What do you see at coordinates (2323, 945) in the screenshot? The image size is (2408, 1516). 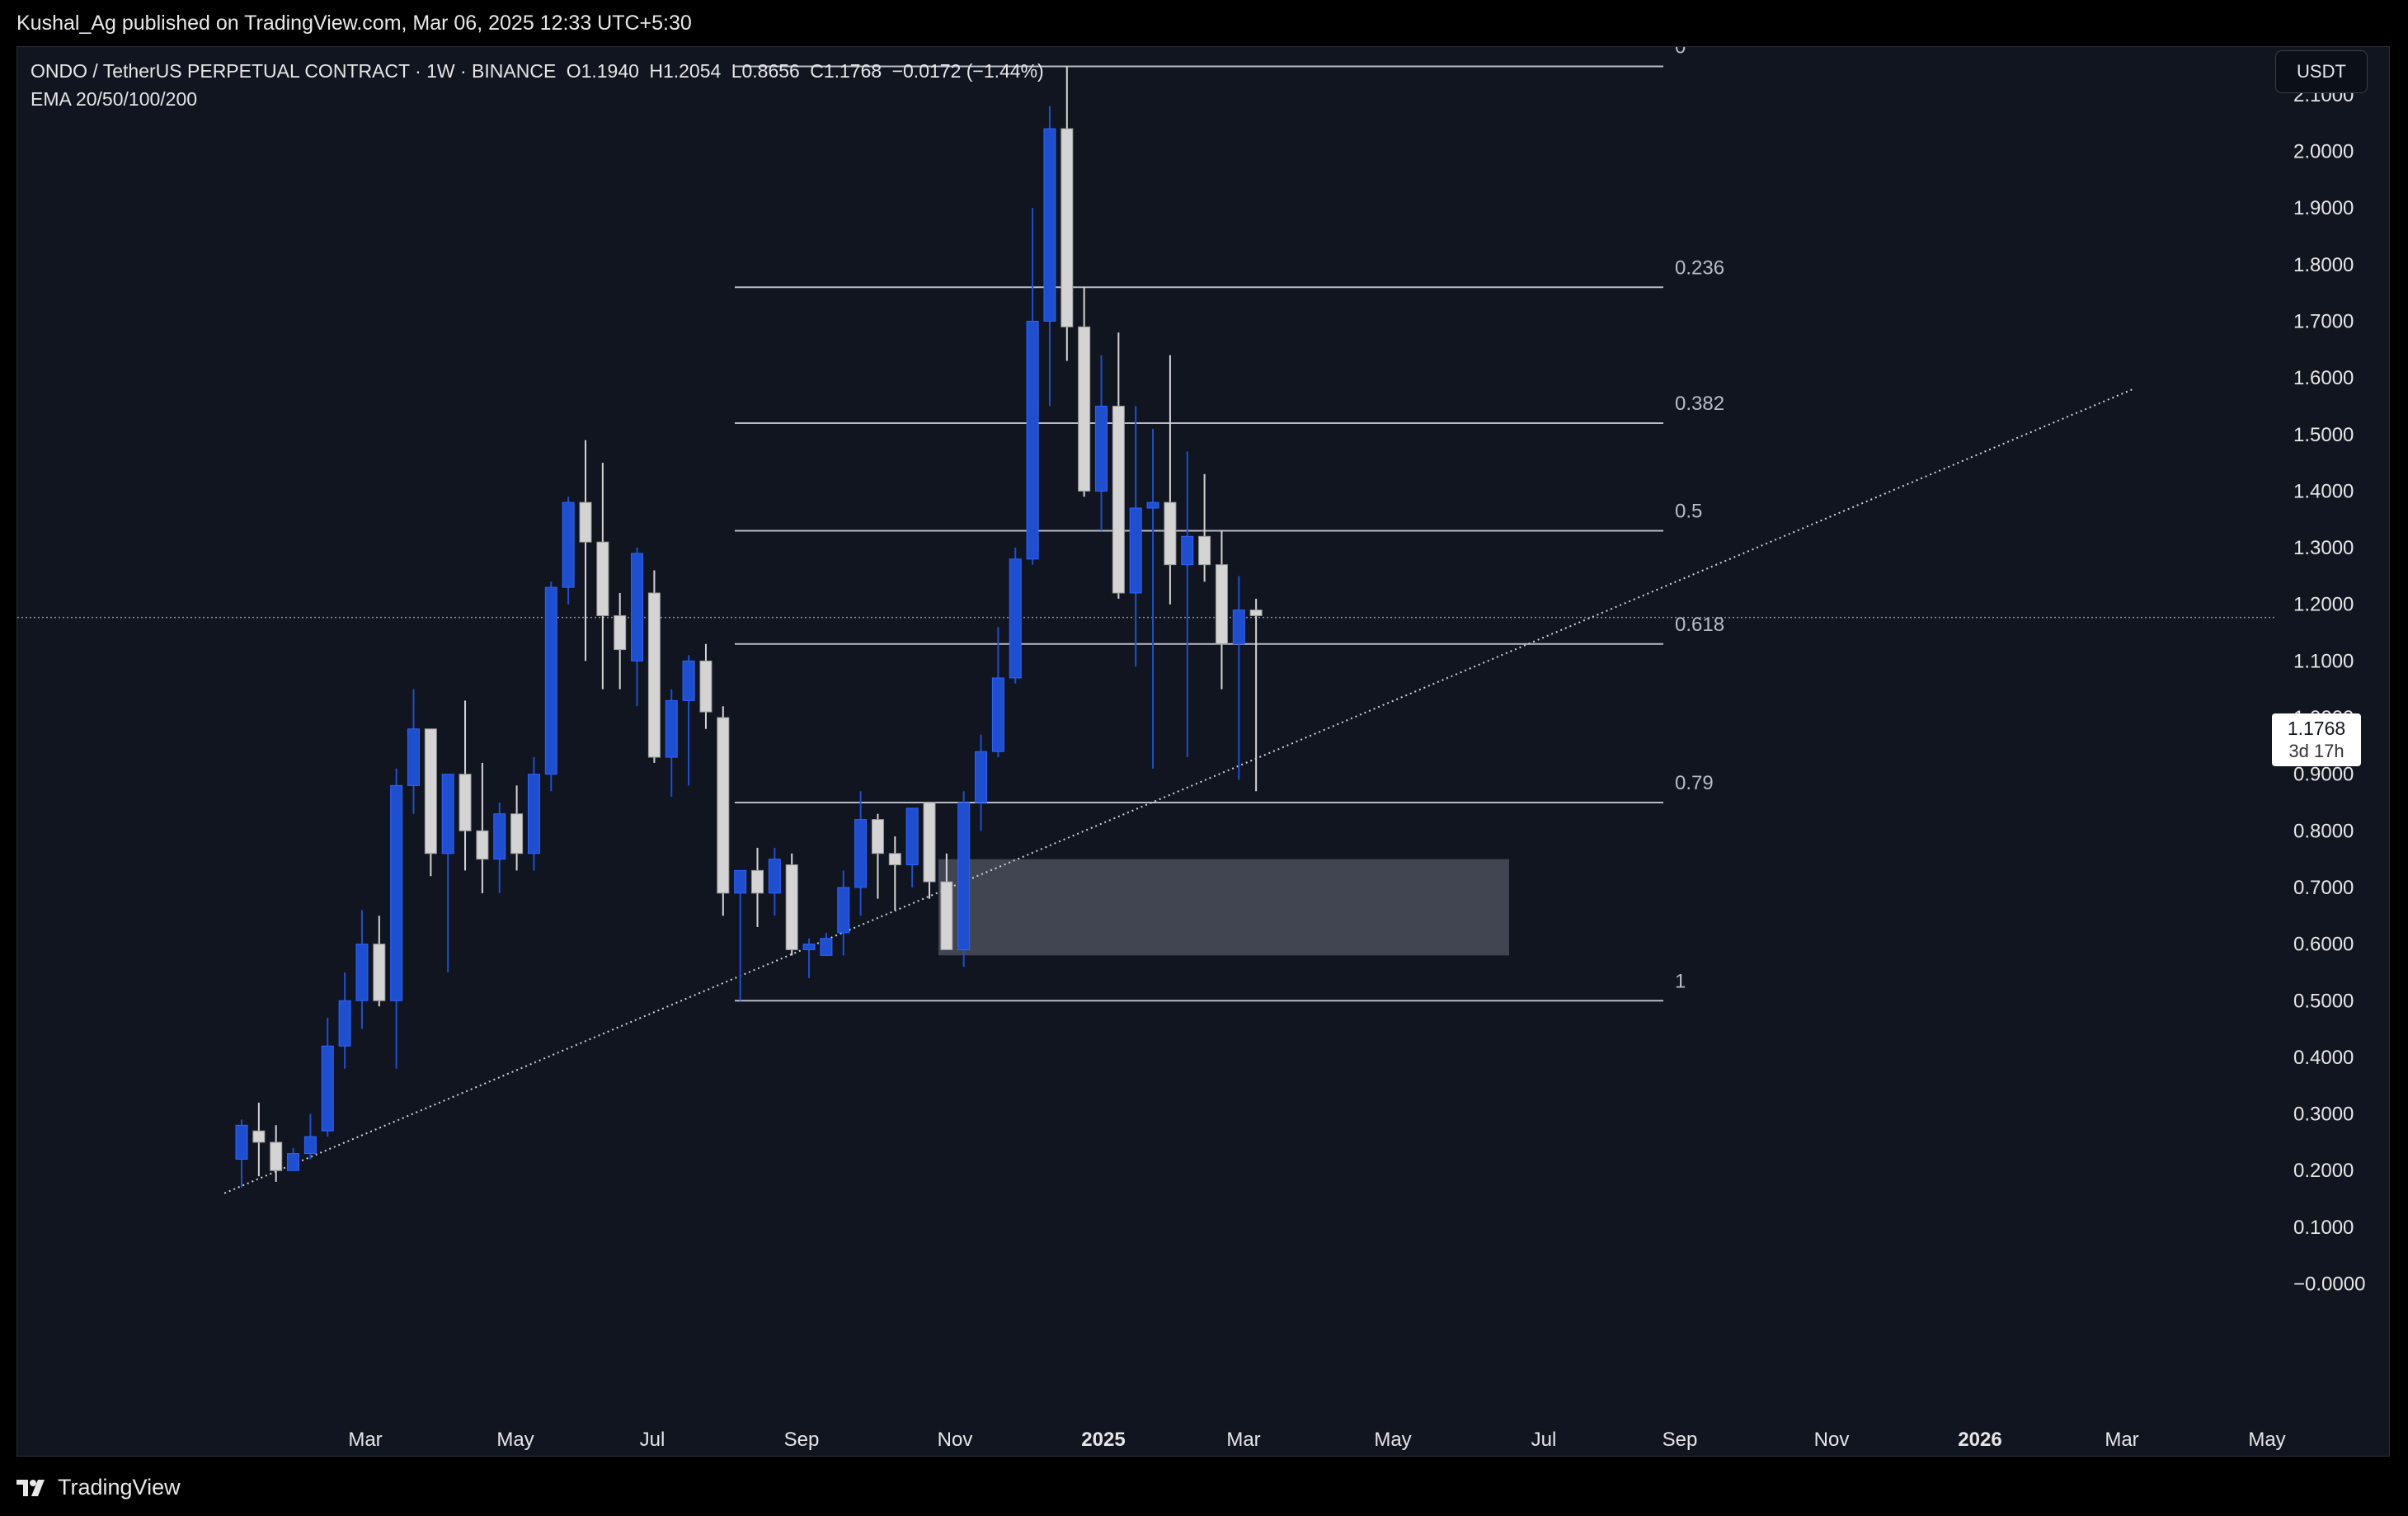 I see `y-axis-tick-label: 0.6000` at bounding box center [2323, 945].